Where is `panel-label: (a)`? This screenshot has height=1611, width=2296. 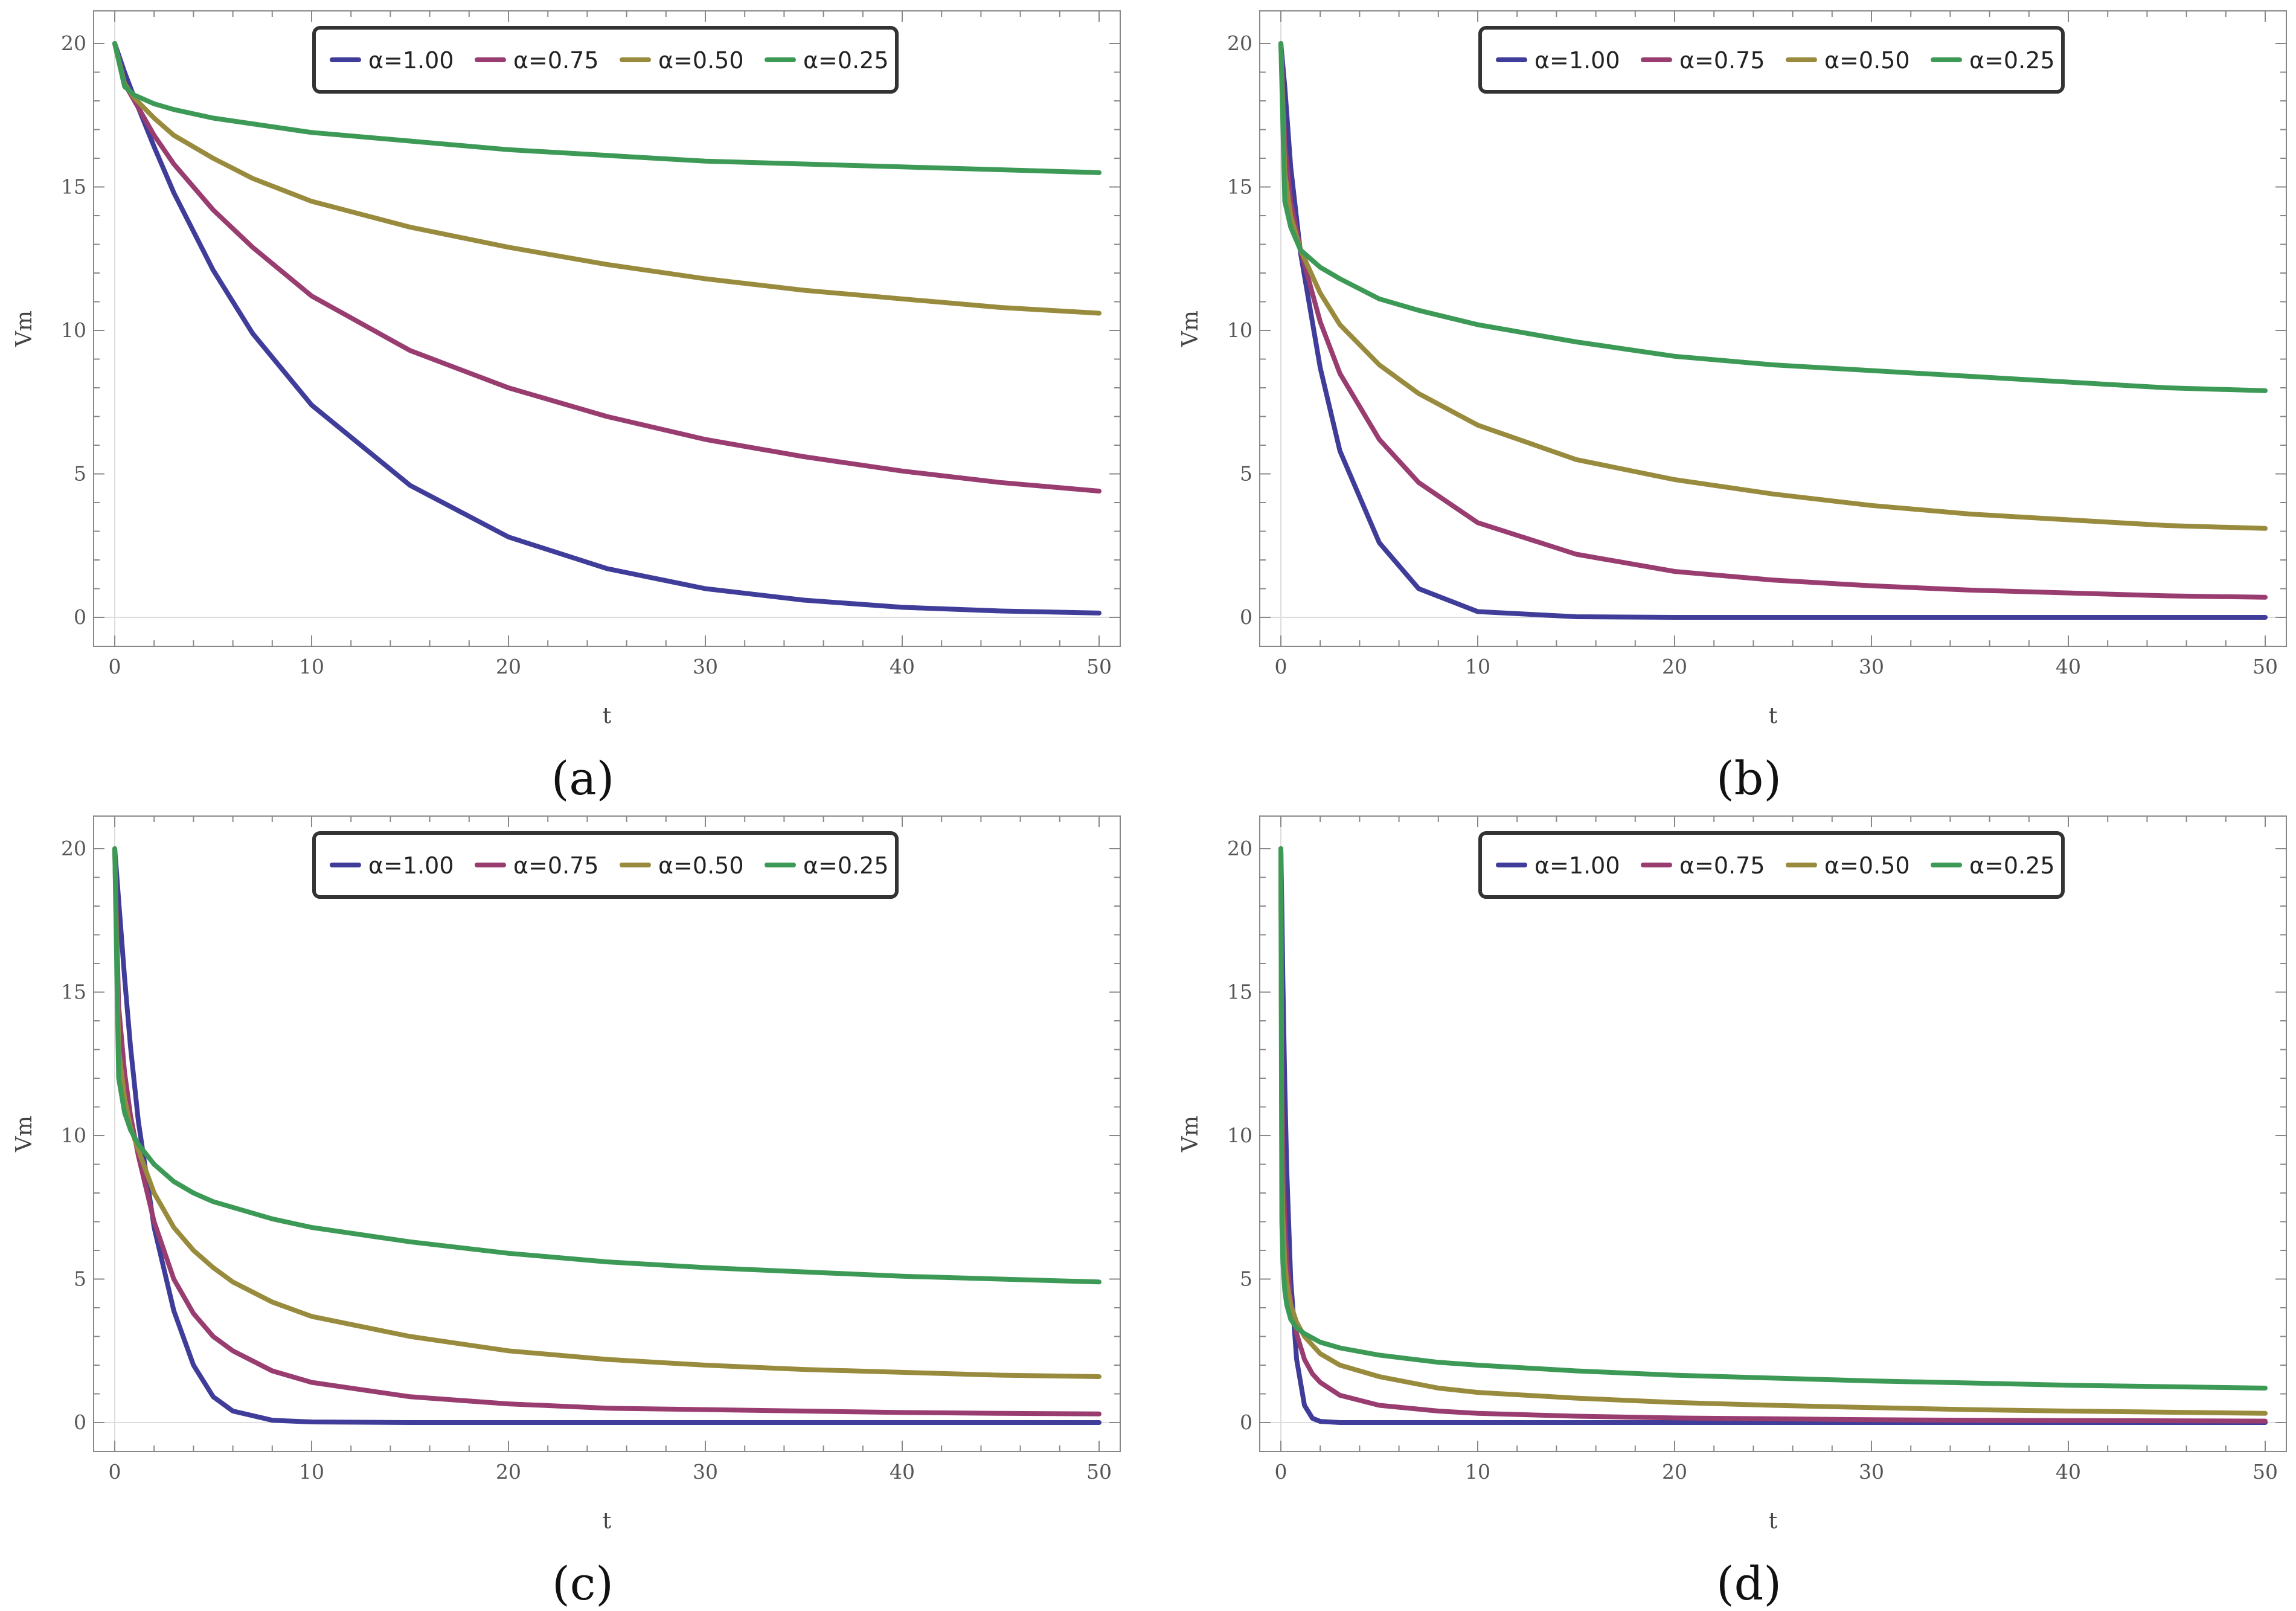
panel-label: (a) is located at coordinates (583, 778).